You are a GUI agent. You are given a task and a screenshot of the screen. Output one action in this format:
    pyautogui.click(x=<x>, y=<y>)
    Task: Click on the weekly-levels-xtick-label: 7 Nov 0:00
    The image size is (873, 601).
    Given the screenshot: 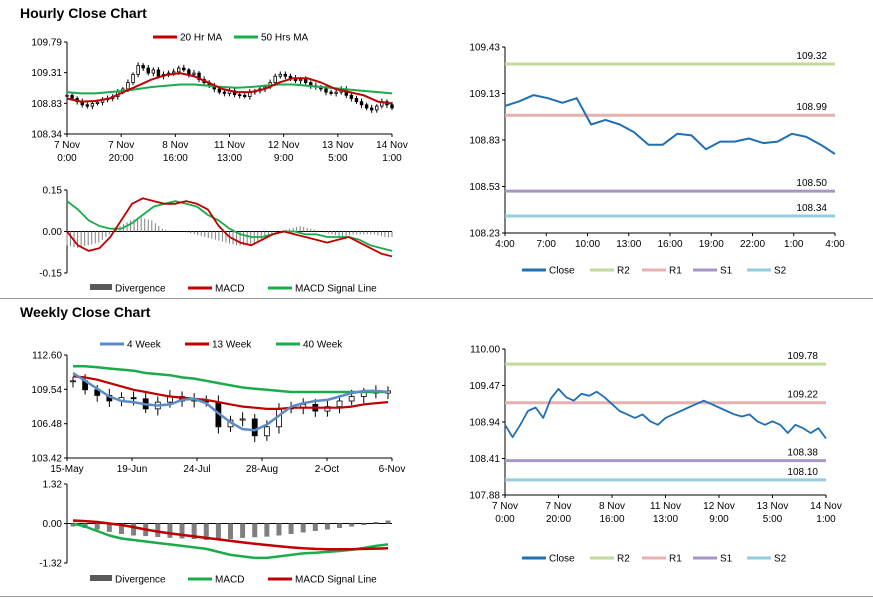 What is the action you would take?
    pyautogui.click(x=505, y=513)
    